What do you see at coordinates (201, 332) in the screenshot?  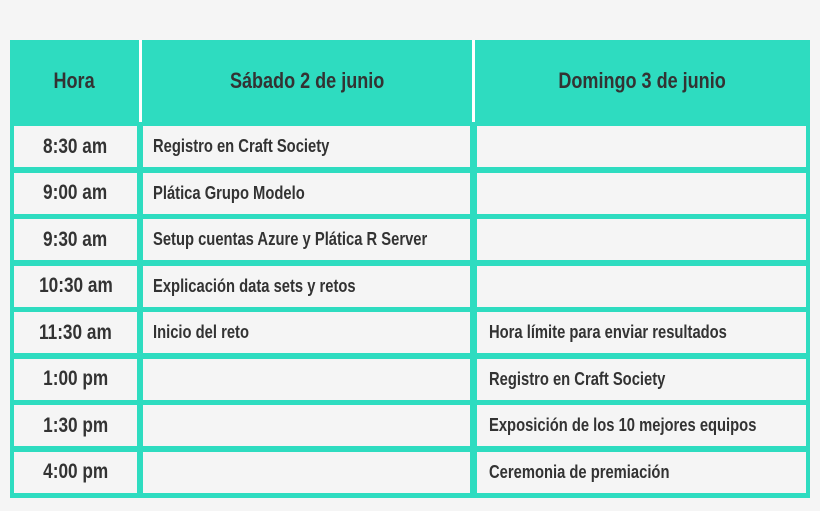 I see `cell-text: Inicio del reto` at bounding box center [201, 332].